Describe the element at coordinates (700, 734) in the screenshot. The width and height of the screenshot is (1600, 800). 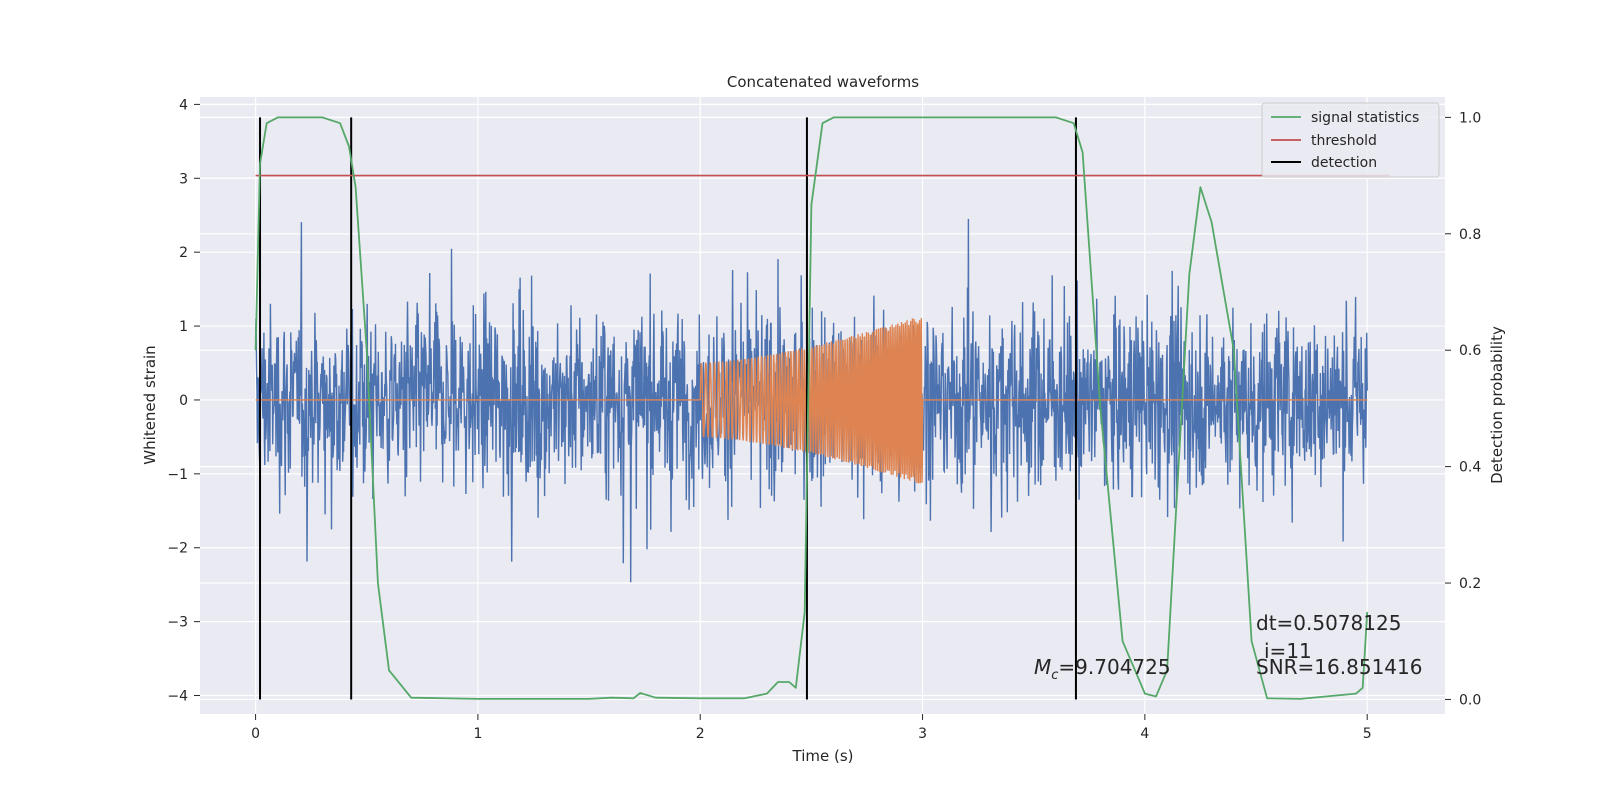
I see `x-tick-label: 2` at that location.